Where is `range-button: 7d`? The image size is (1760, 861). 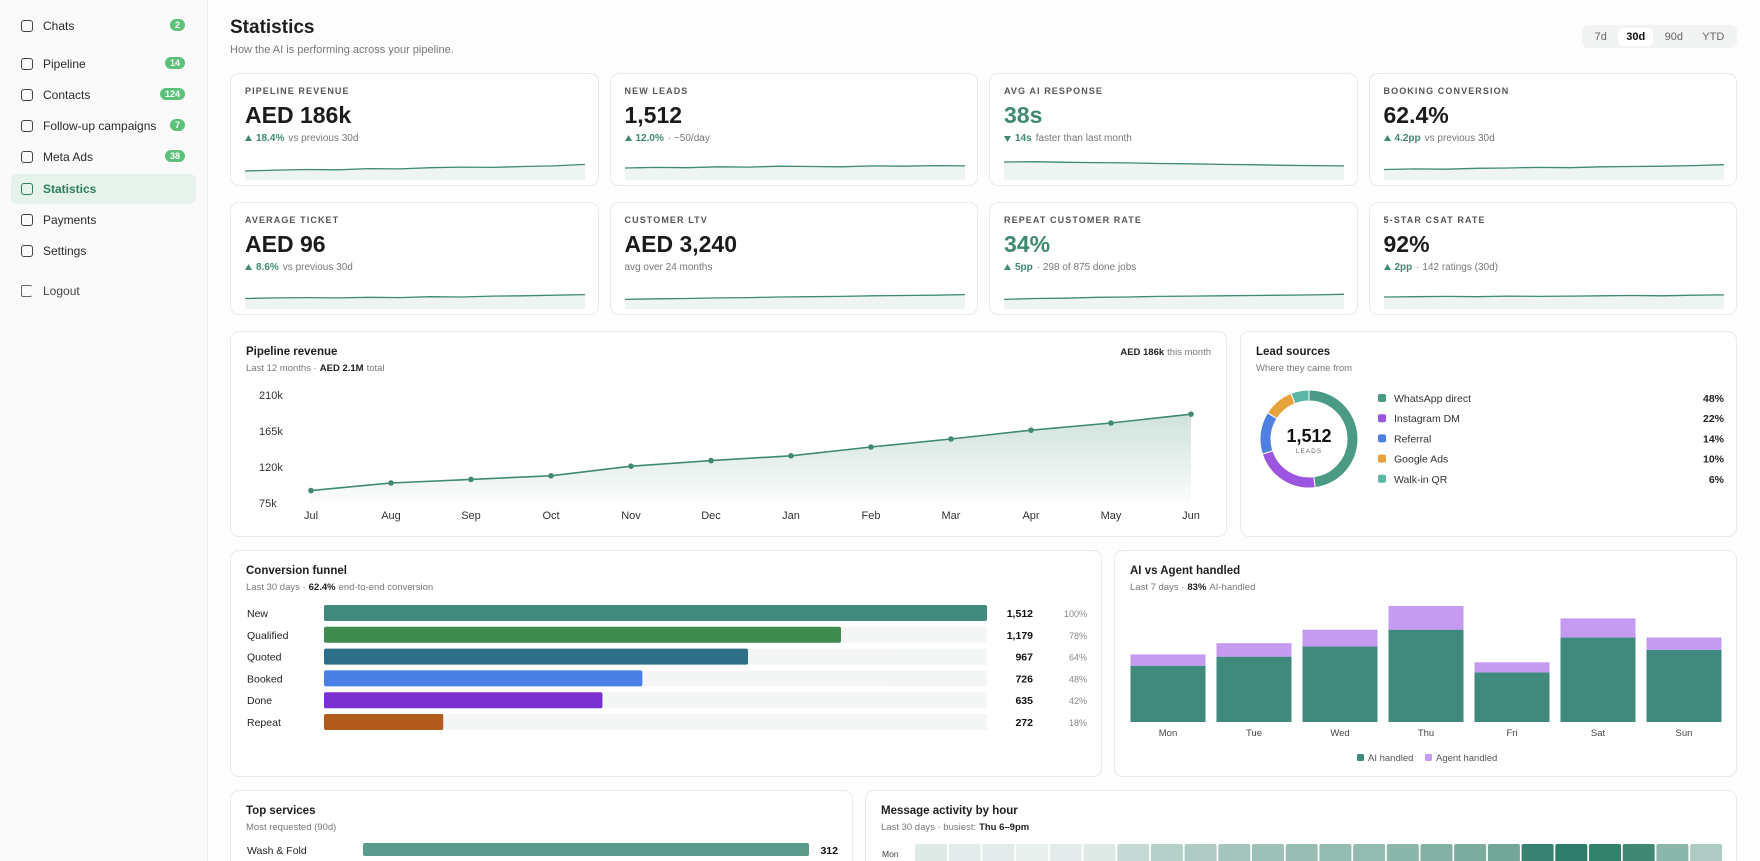
range-button: 7d is located at coordinates (1600, 36).